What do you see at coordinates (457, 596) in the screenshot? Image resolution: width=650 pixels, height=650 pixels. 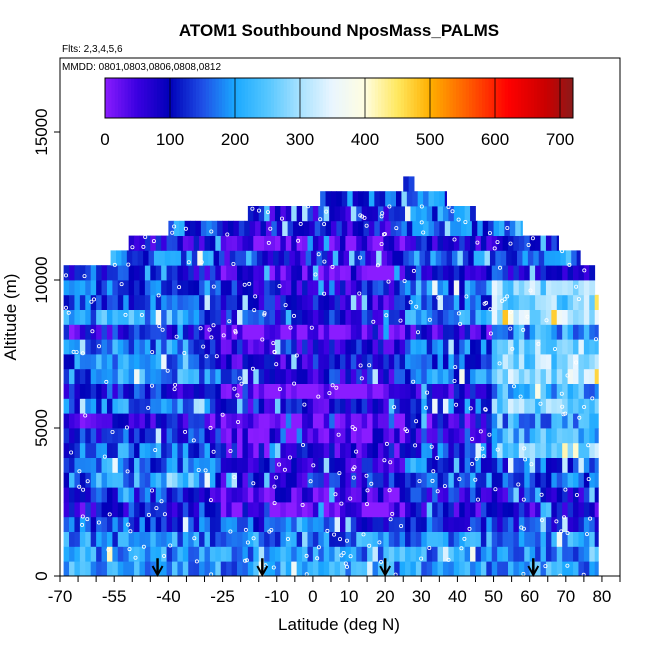 I see `x-tick-label: 40` at bounding box center [457, 596].